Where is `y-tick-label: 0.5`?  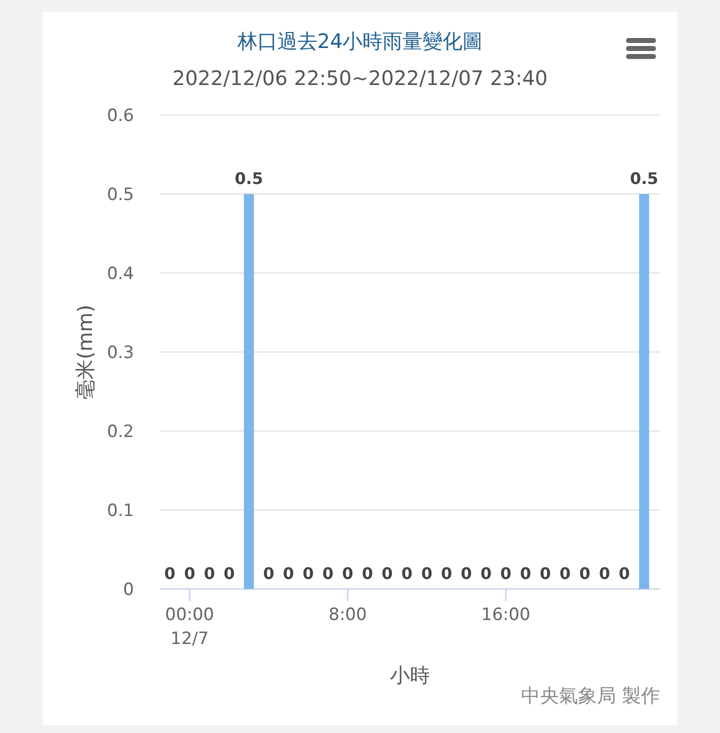
y-tick-label: 0.5 is located at coordinates (120, 195).